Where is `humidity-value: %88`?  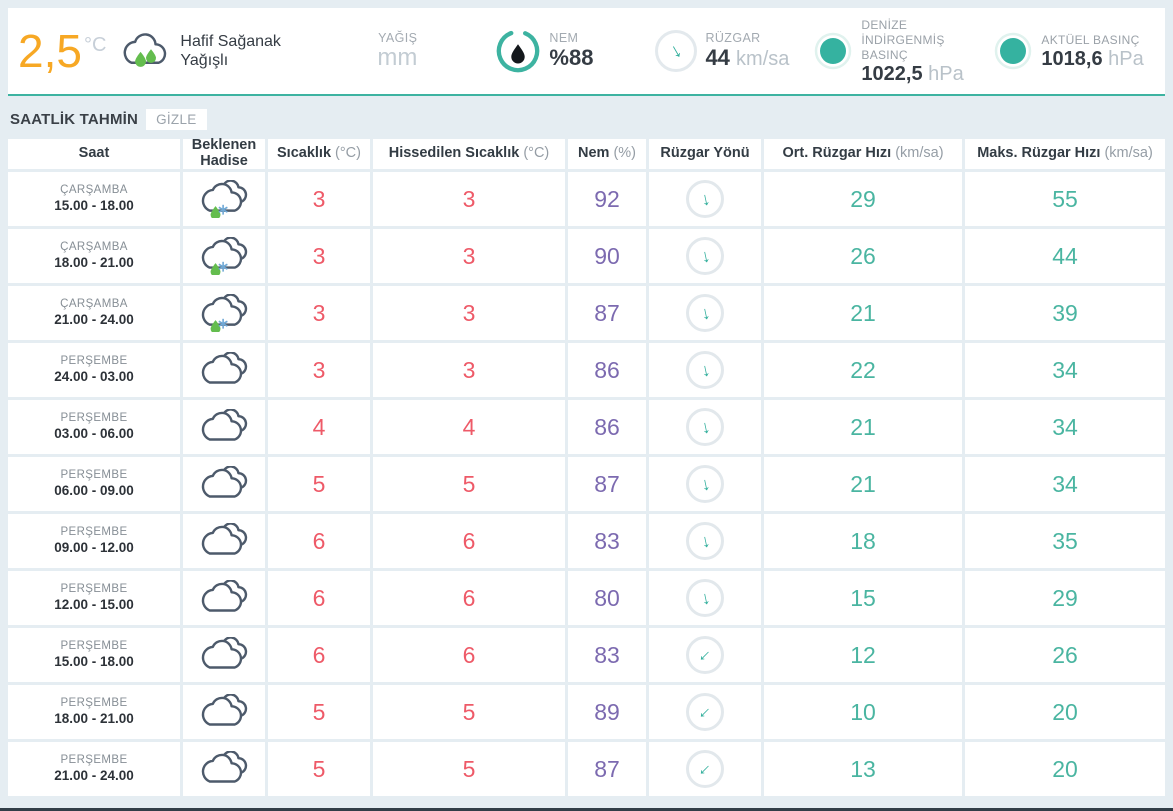
humidity-value: %88 is located at coordinates (571, 58).